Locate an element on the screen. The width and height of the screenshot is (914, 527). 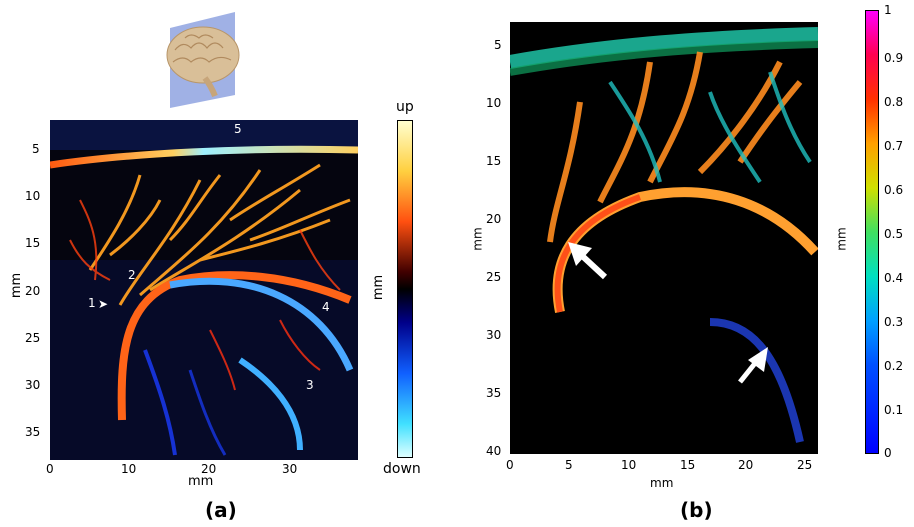
colorbar-b-tick: 0.4 is located at coordinates (894, 278).